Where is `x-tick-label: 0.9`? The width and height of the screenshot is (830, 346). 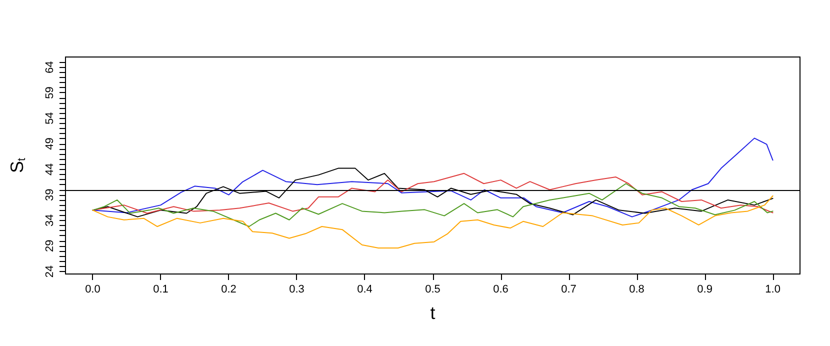
x-tick-label: 0.9 is located at coordinates (704, 290).